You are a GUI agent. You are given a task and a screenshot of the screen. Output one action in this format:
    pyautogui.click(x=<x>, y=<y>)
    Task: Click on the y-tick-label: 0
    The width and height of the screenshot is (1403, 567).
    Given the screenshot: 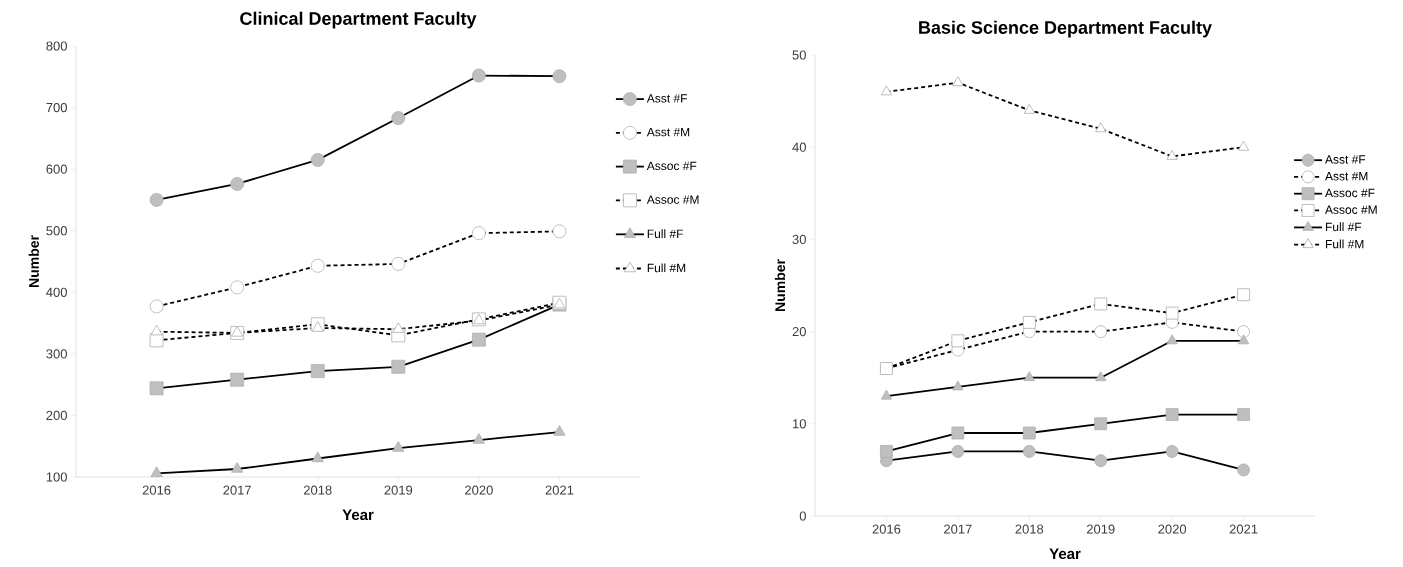 What is the action you would take?
    pyautogui.click(x=802, y=516)
    